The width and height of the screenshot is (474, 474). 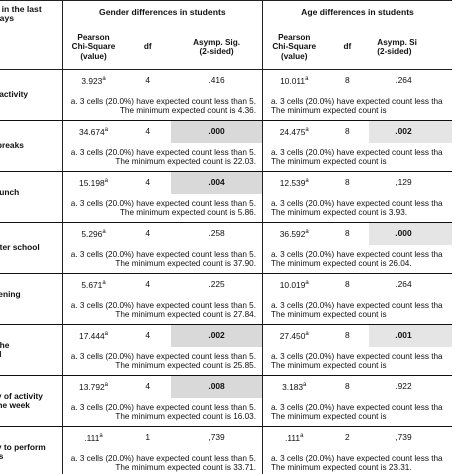 I want to click on gender-sig-value: .225, so click(x=216, y=284).